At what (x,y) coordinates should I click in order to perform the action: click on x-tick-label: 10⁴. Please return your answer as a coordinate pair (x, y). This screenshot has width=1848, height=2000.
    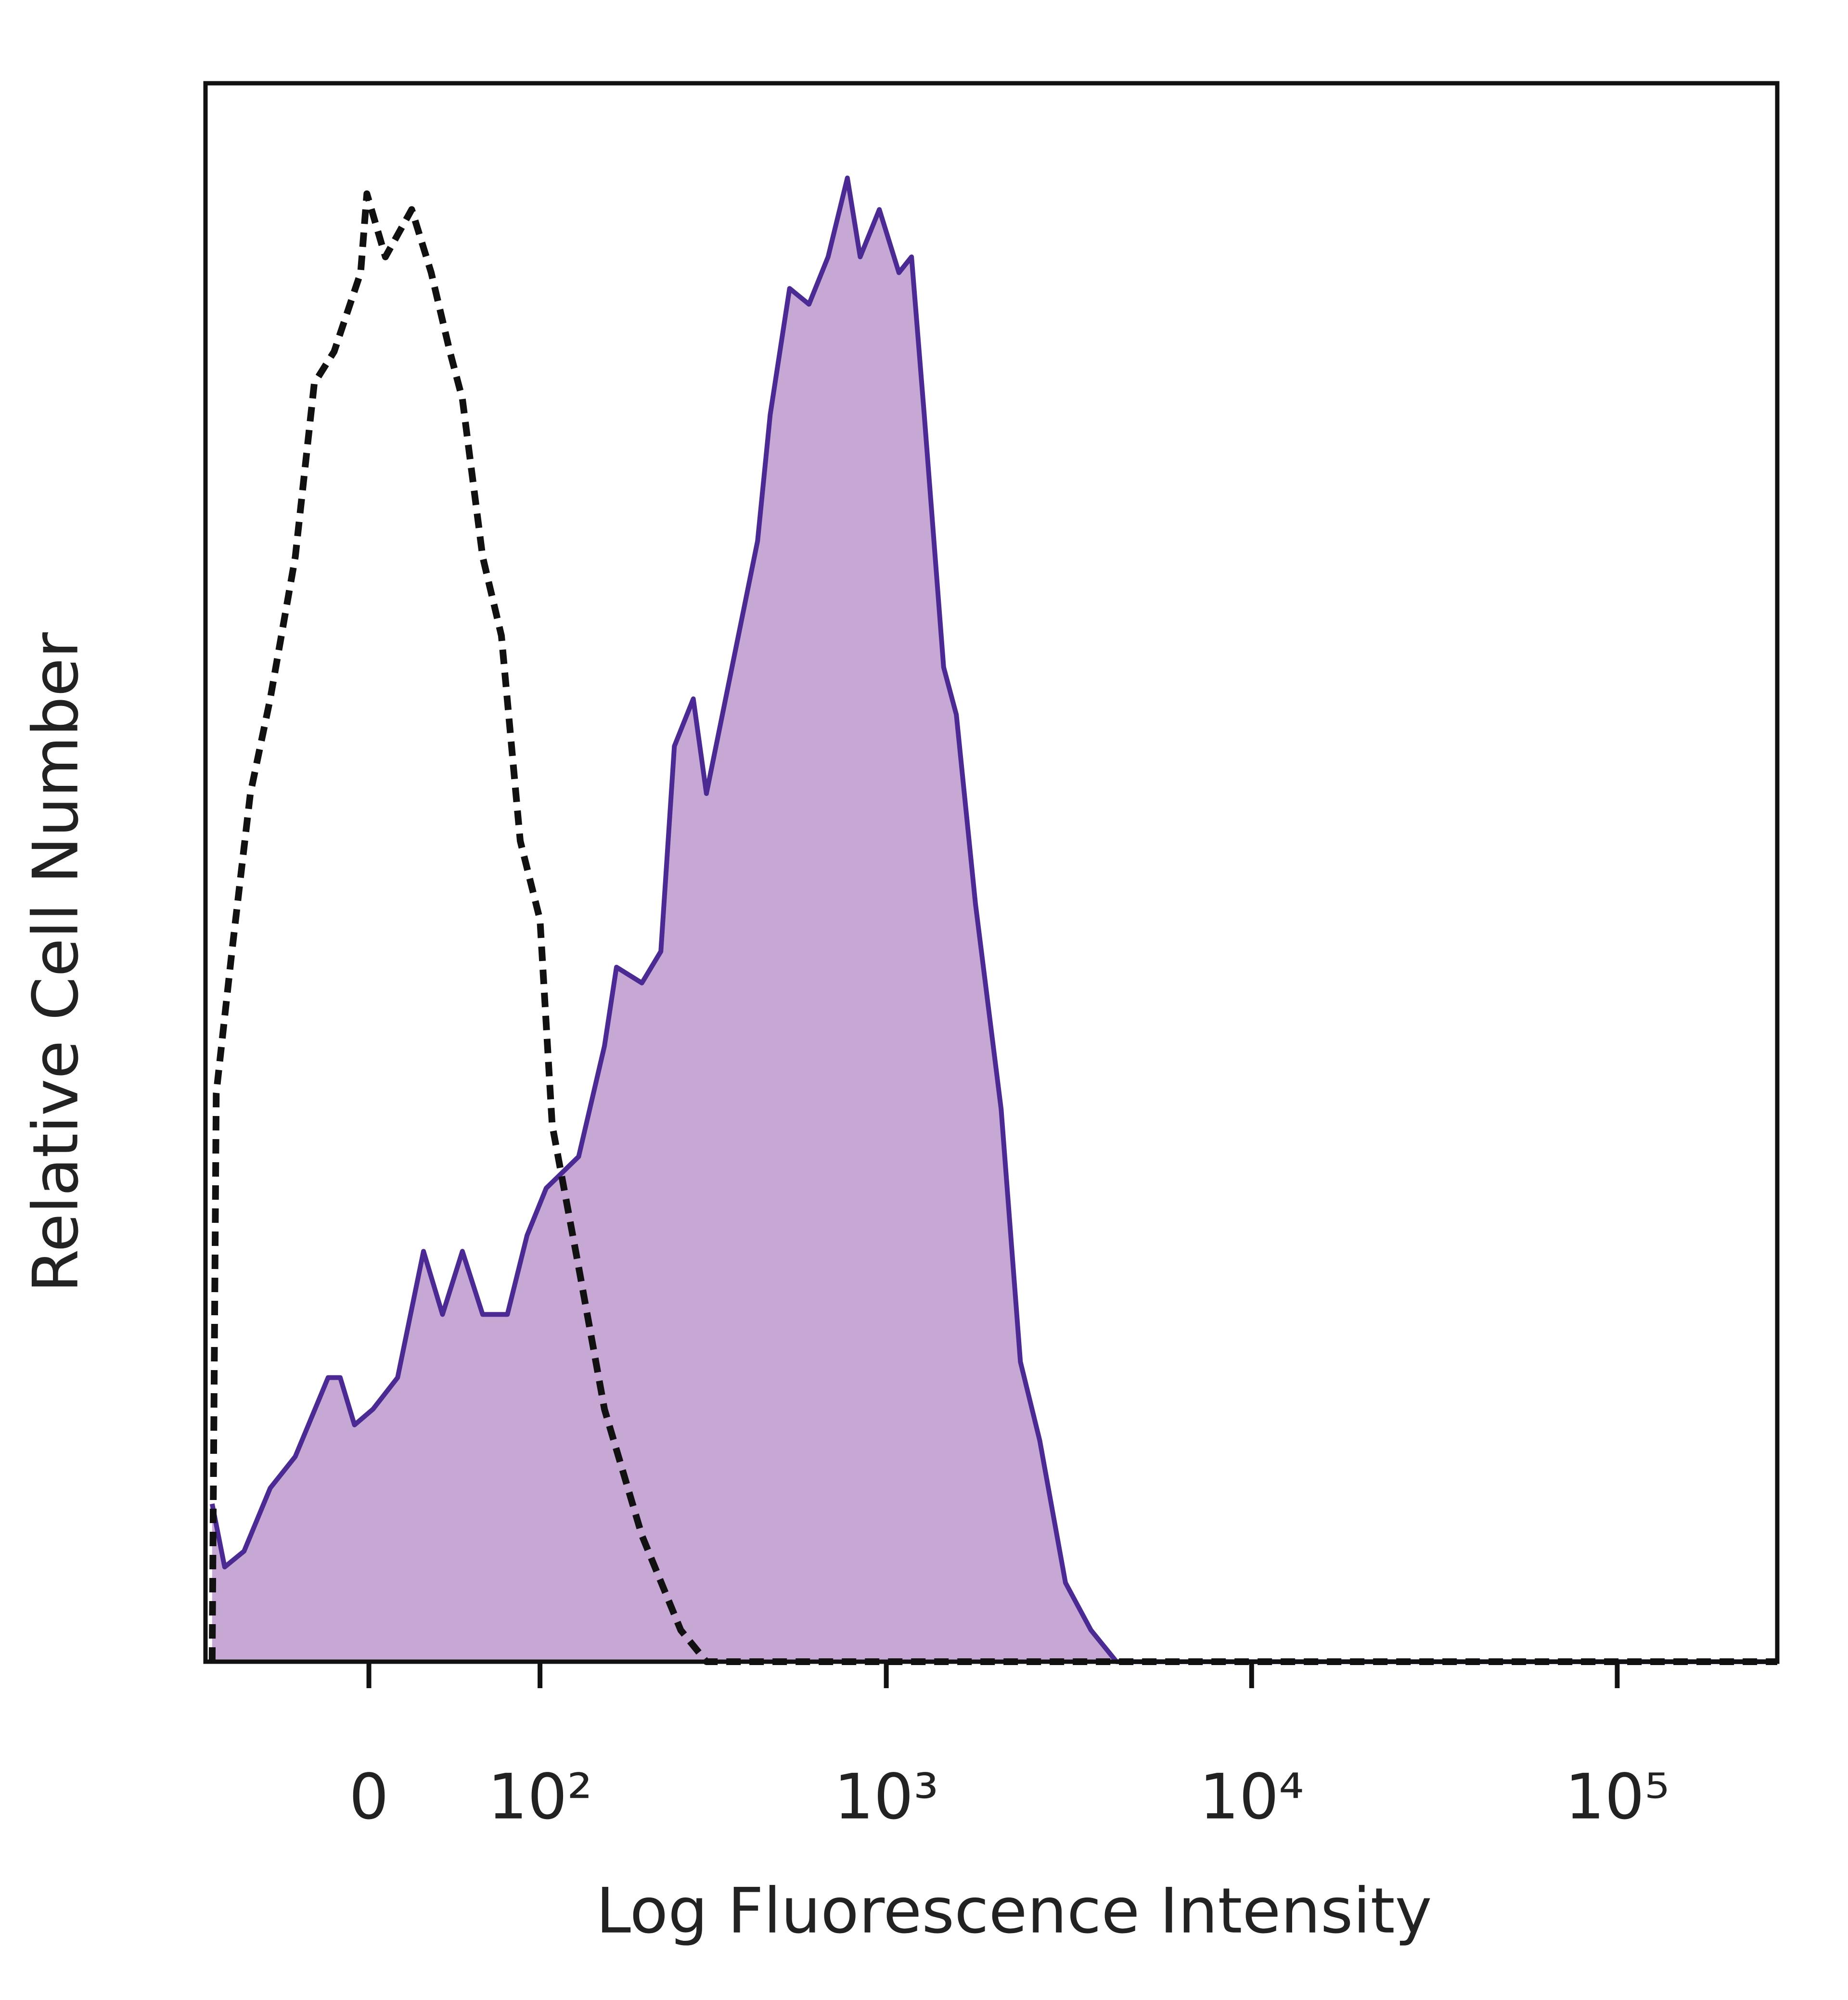
    Looking at the image, I should click on (1251, 1796).